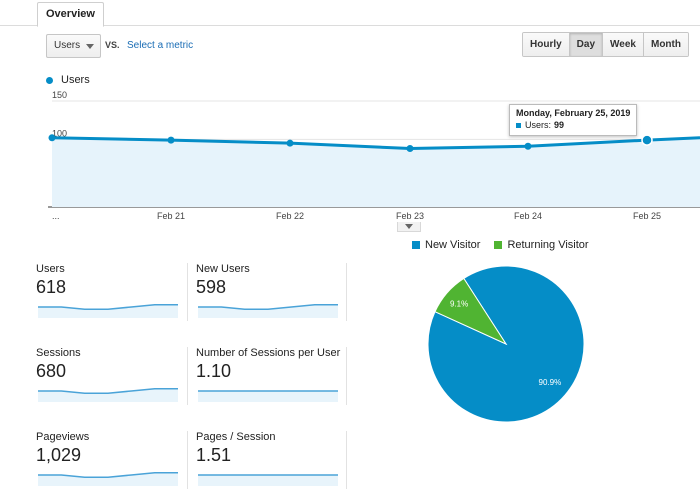  I want to click on metric-card-sessions: Sessions 680, so click(111, 379).